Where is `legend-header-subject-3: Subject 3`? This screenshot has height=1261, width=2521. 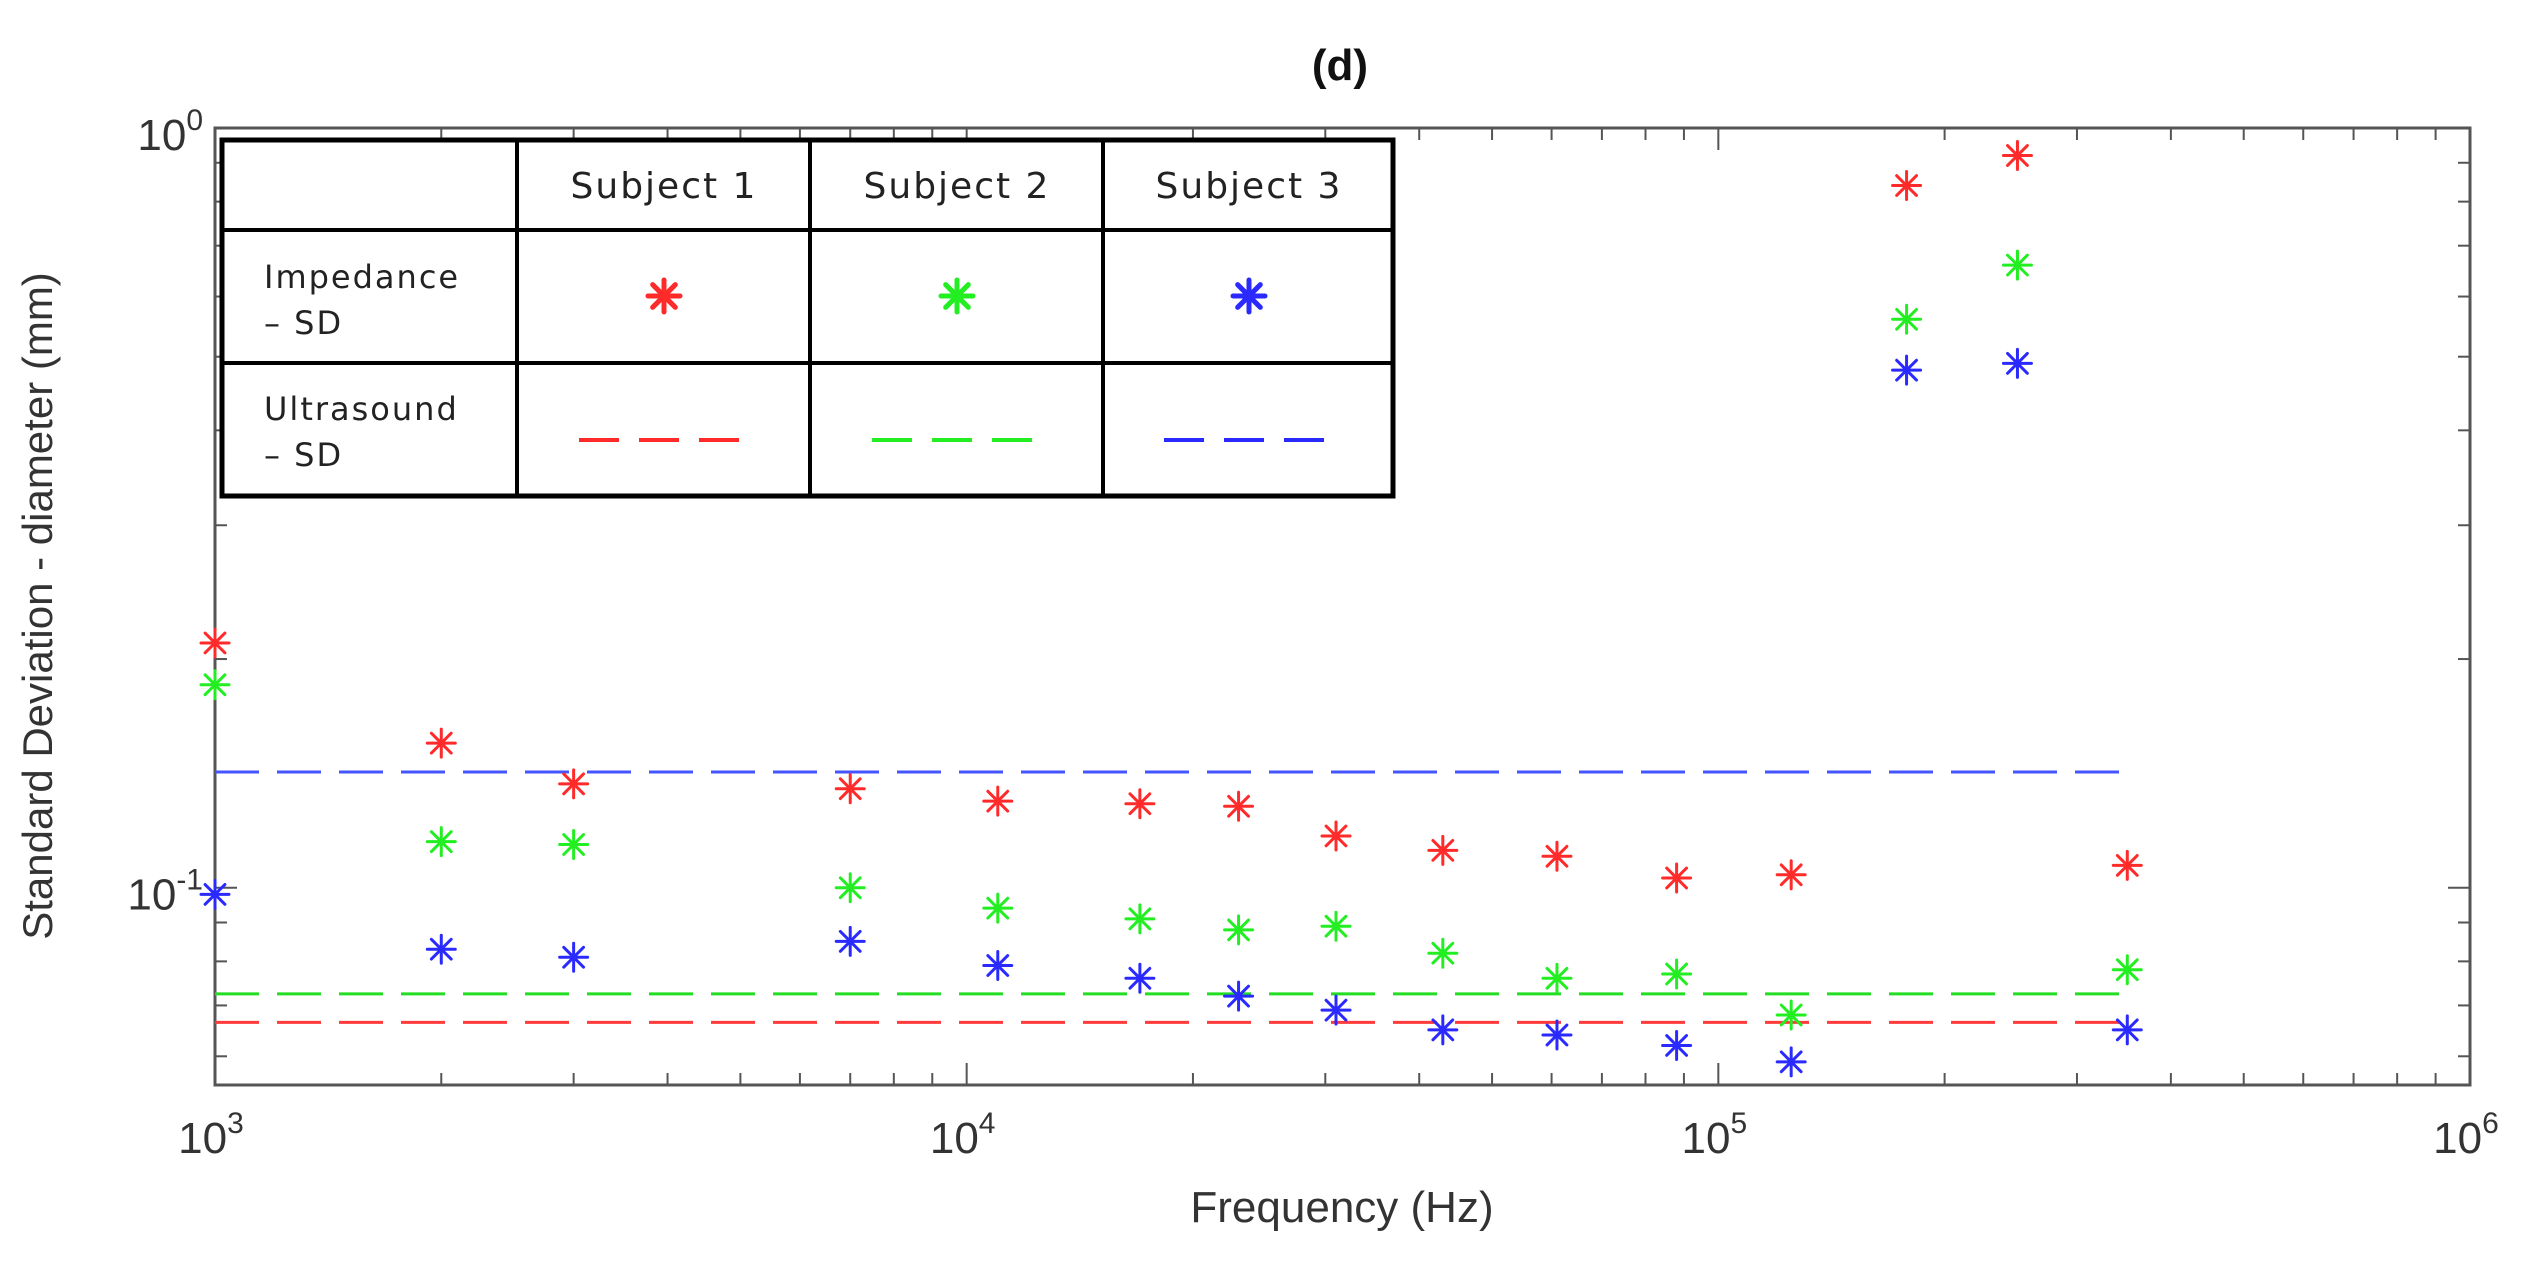
legend-header-subject-3: Subject 3 is located at coordinates (1249, 186).